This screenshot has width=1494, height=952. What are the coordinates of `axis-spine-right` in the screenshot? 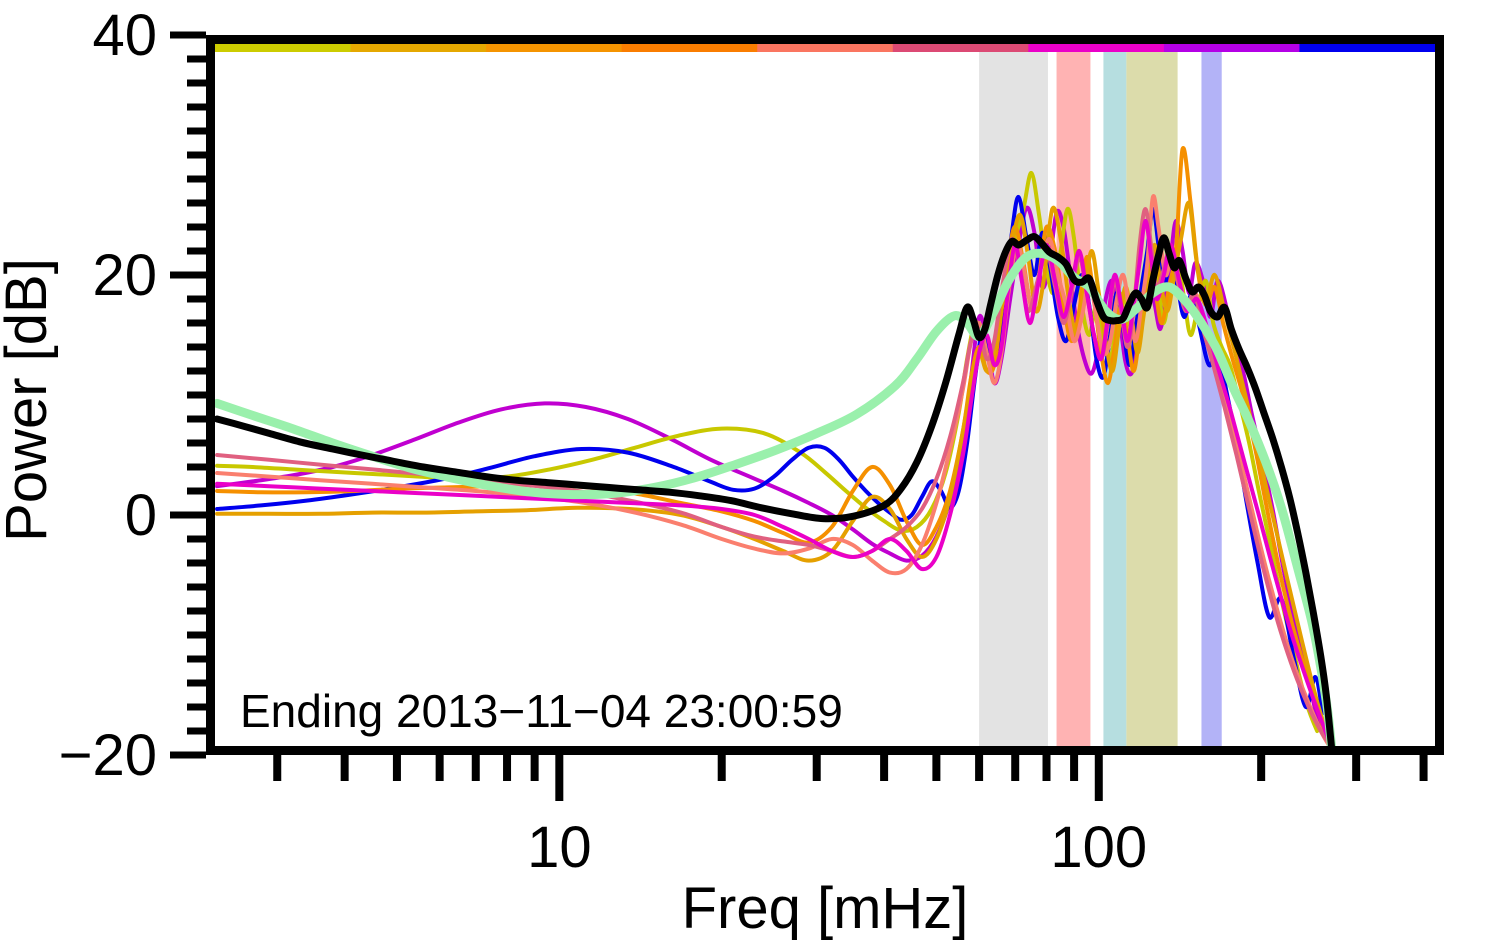 It's located at (1439, 395).